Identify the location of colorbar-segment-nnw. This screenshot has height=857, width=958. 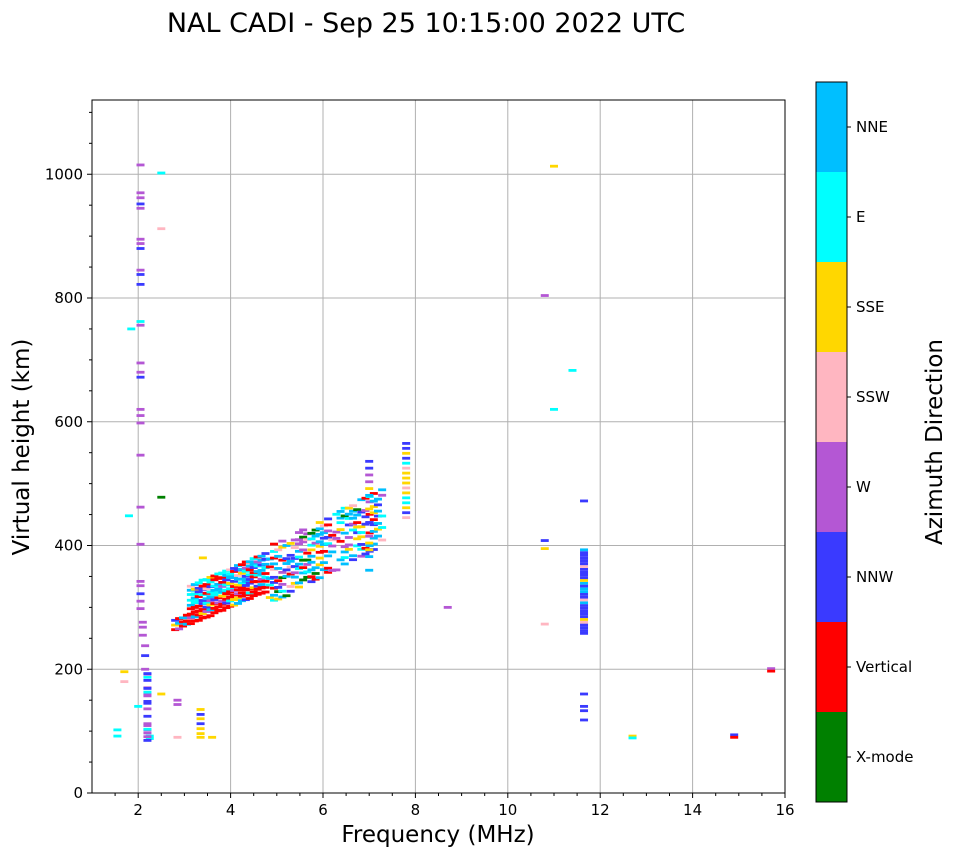
(831, 577).